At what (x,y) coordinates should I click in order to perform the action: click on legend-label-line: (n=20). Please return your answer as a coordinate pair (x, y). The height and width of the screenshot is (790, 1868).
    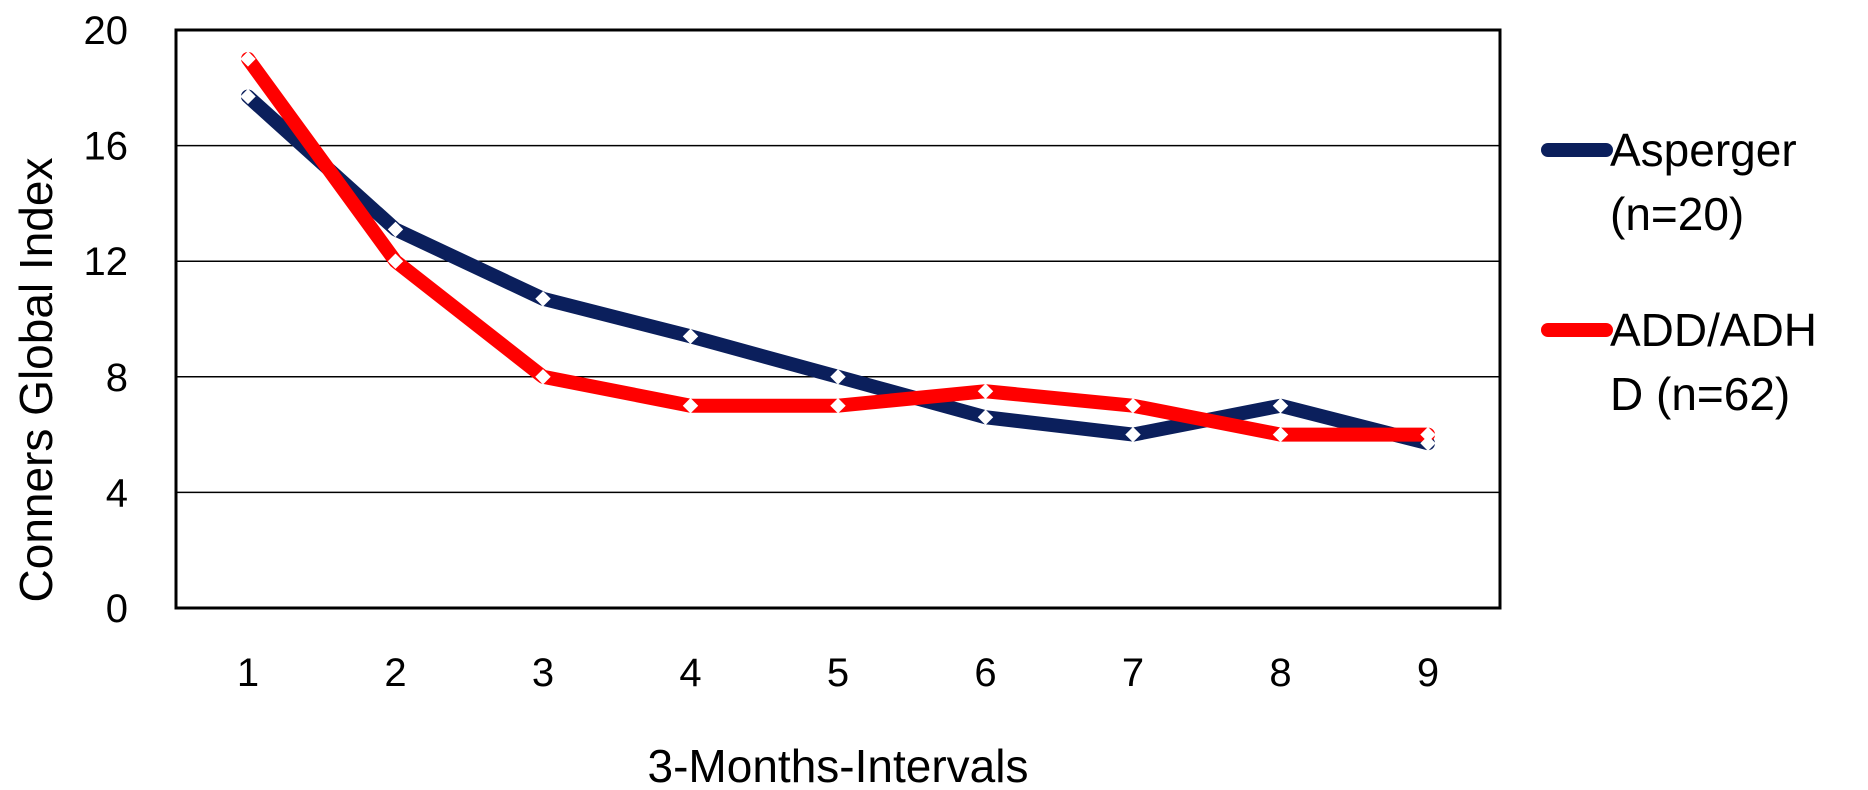
    Looking at the image, I should click on (1677, 214).